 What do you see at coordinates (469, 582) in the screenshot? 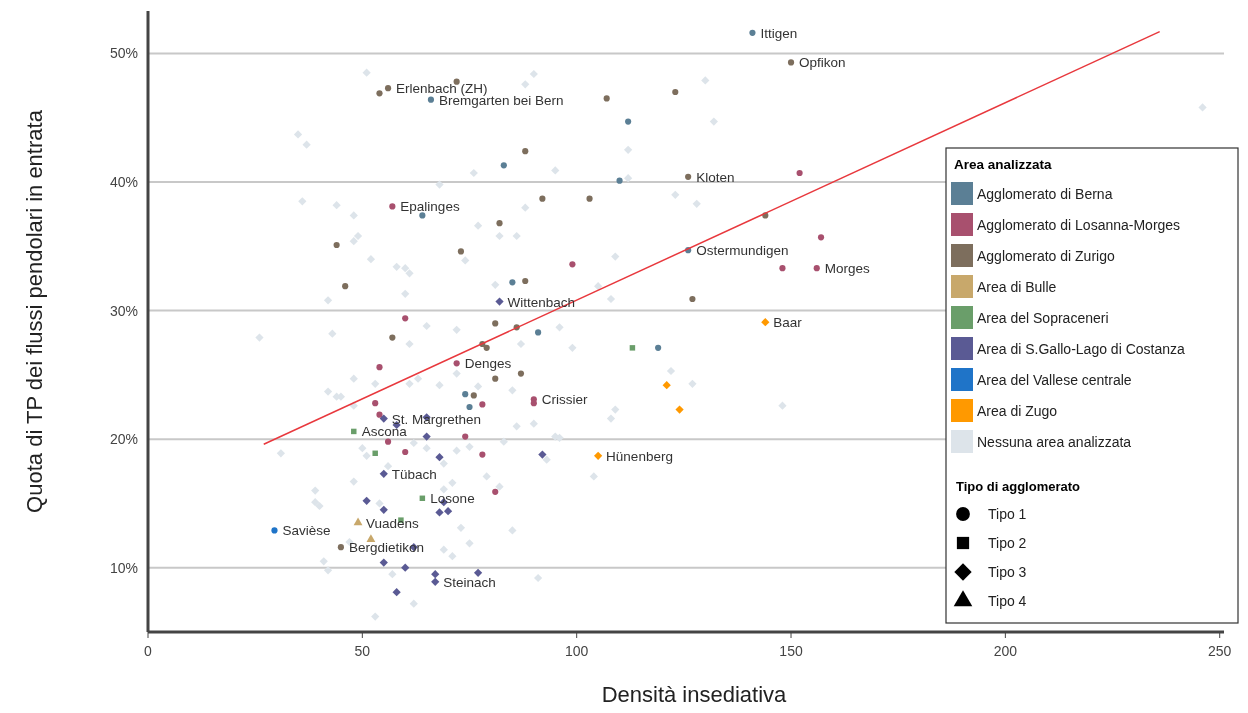
I see `annotation: Steinach` at bounding box center [469, 582].